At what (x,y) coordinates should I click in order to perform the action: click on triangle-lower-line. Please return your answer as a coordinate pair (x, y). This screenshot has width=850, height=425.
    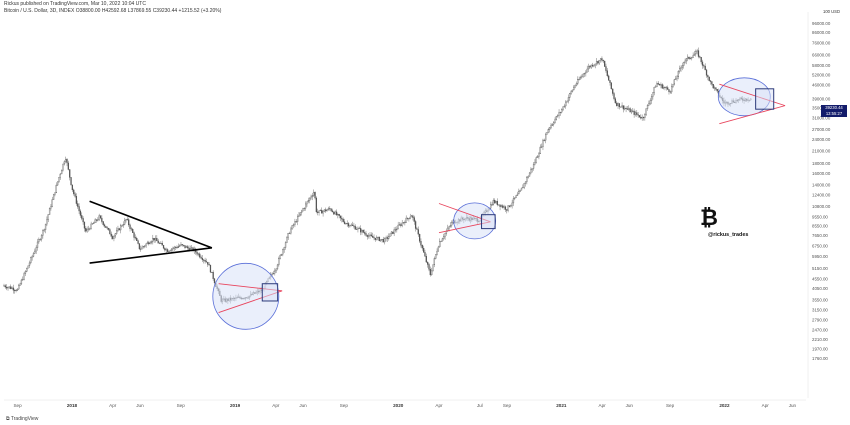
    Looking at the image, I should click on (151, 255).